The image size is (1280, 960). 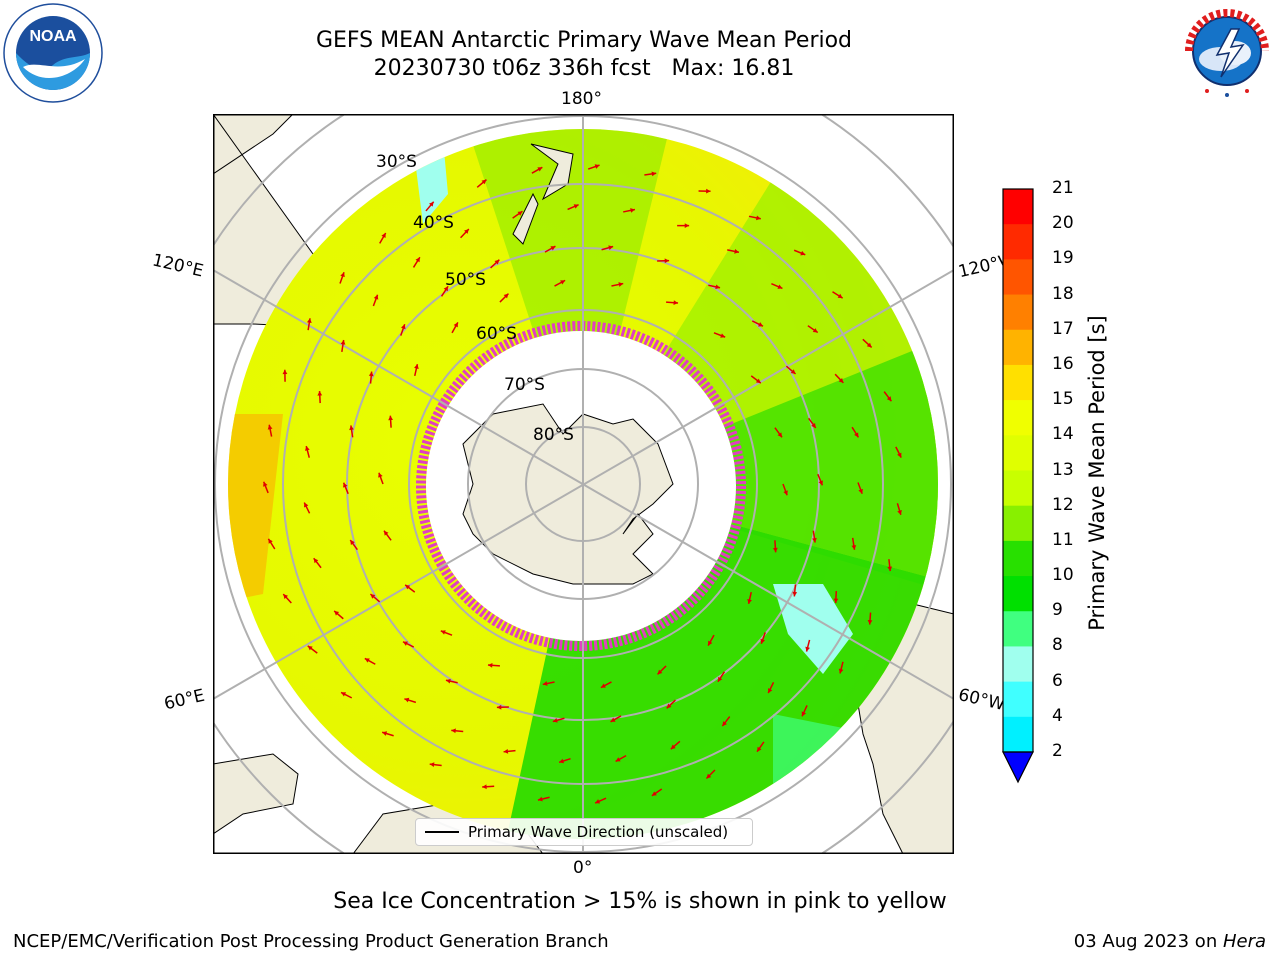 I want to click on colorbar-tick-label: 16, so click(x=1063, y=363).